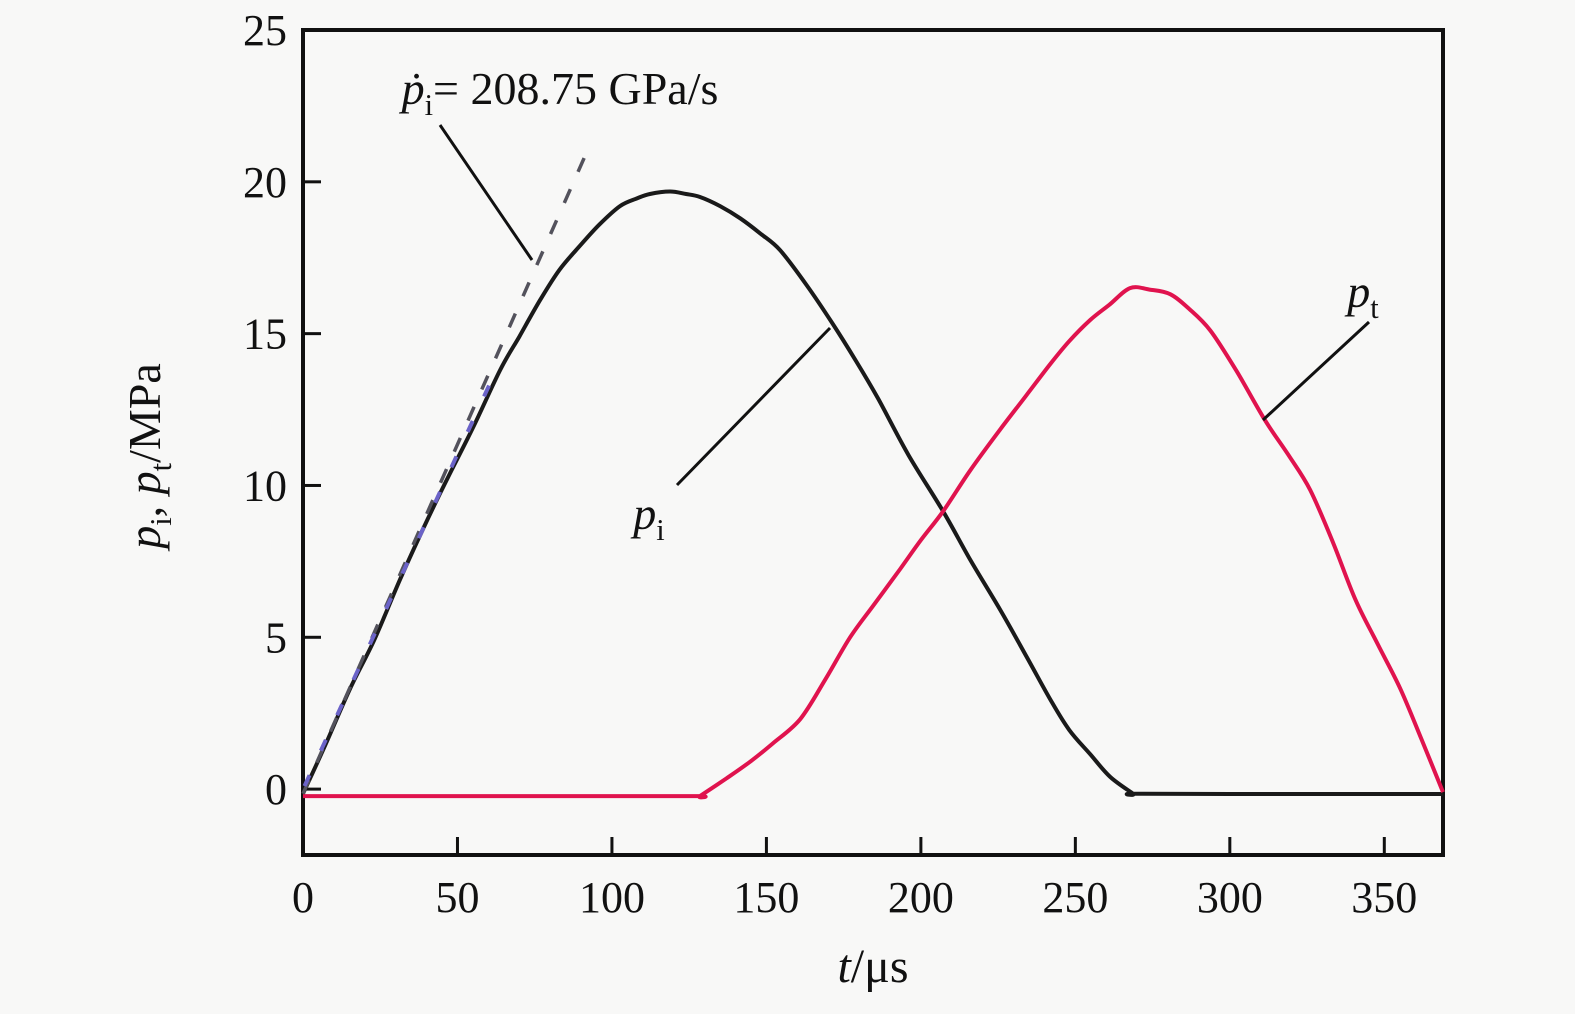  What do you see at coordinates (265, 334) in the screenshot?
I see `y-axis-tick-label: 15` at bounding box center [265, 334].